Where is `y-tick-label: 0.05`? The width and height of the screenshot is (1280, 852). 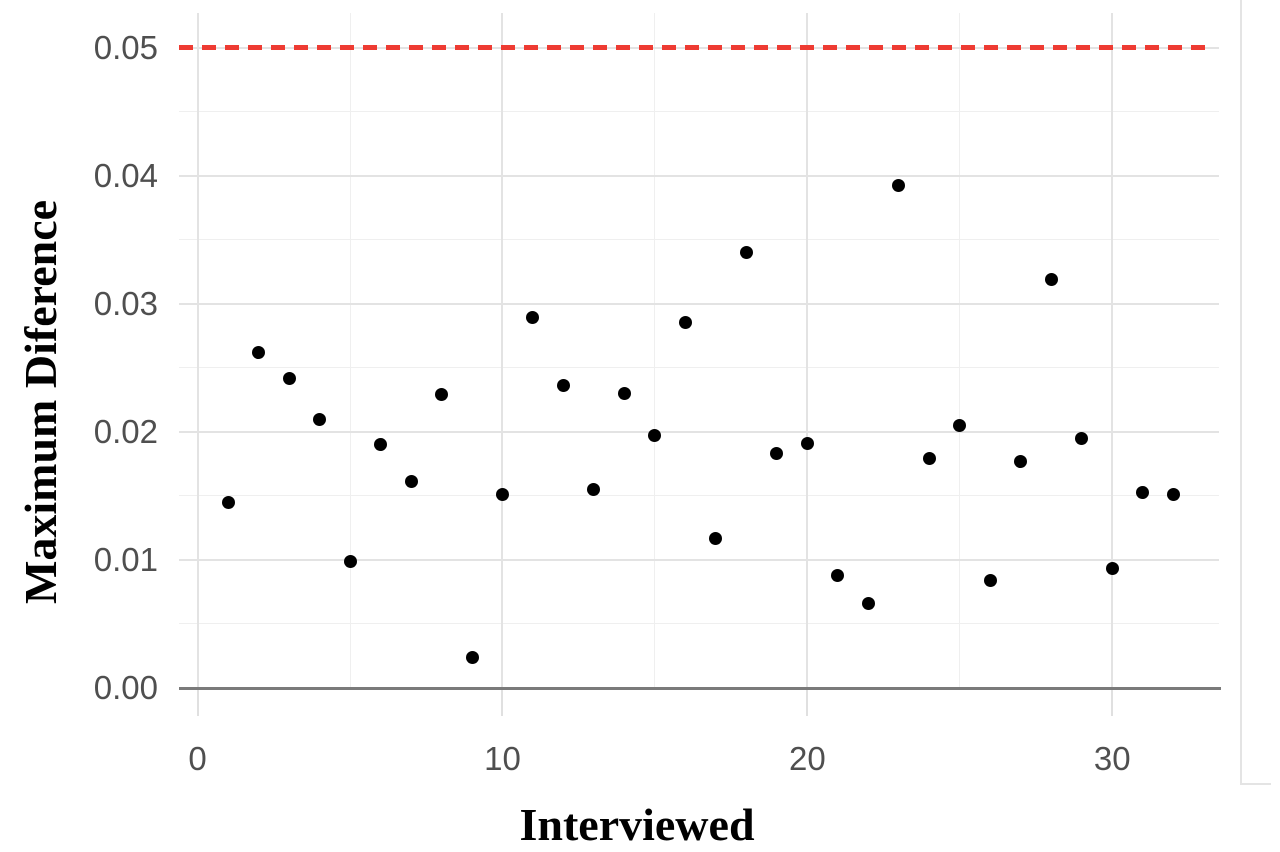
y-tick-label: 0.05 is located at coordinates (125, 47).